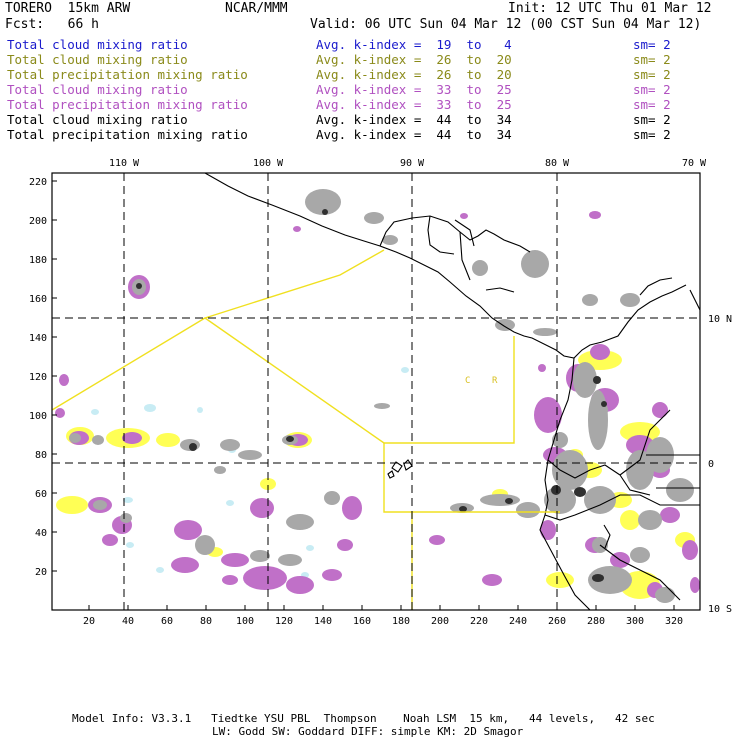 This screenshot has height=740, width=740. I want to click on x-tick-label: 80, so click(206, 621).